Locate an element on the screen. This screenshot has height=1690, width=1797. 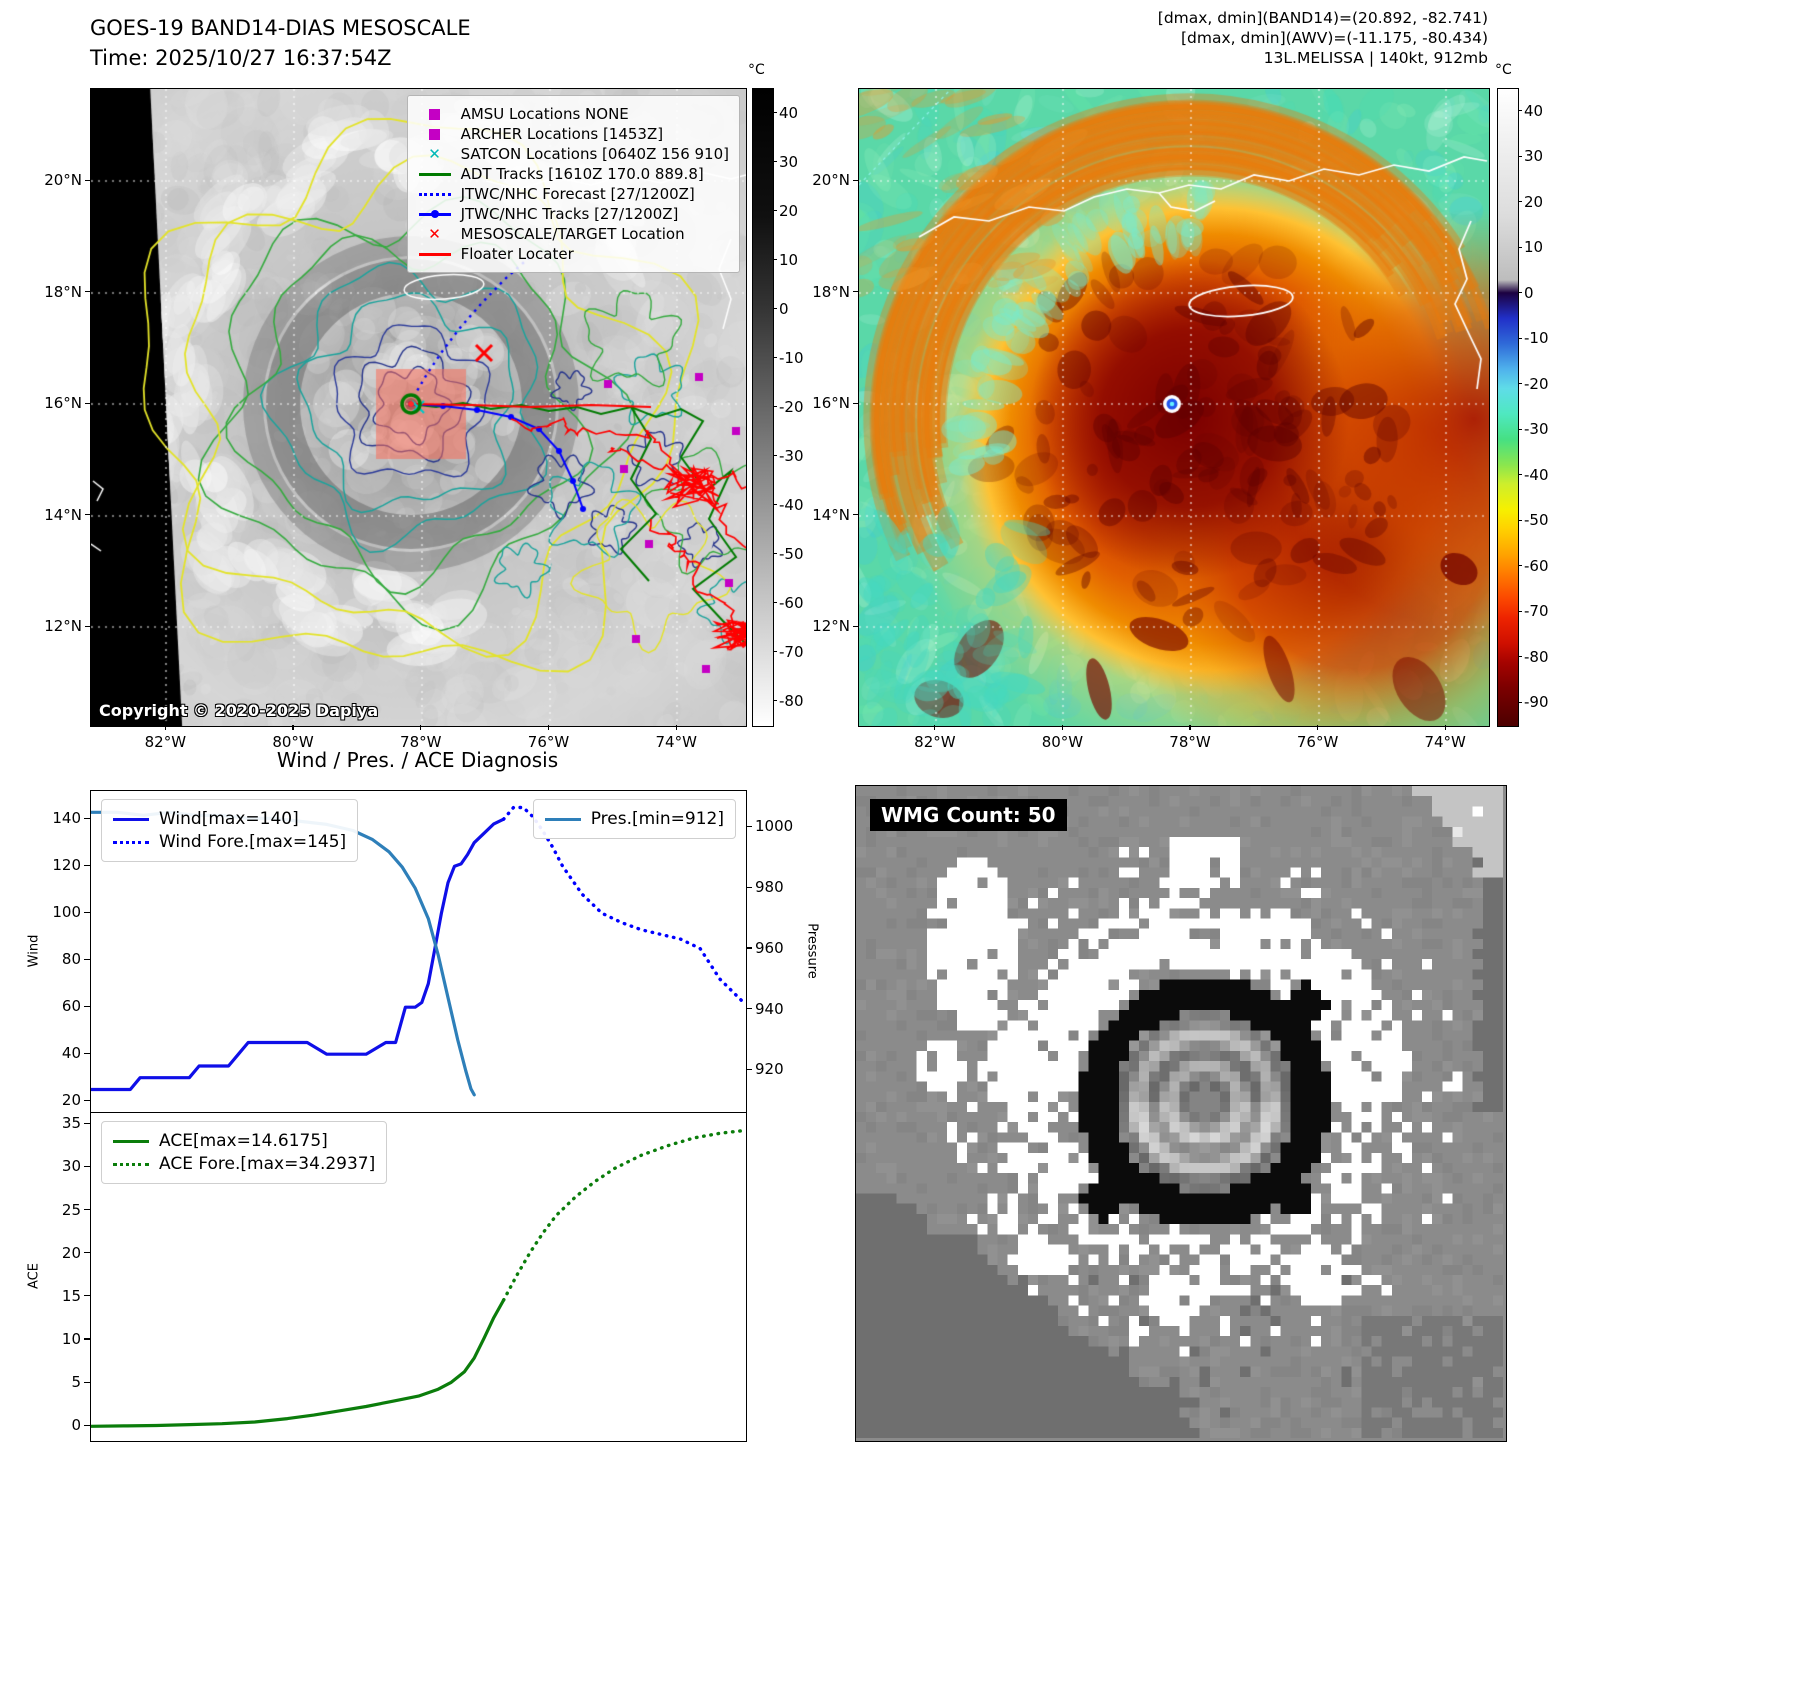
axis-tick-label: 20°N is located at coordinates (63, 180).